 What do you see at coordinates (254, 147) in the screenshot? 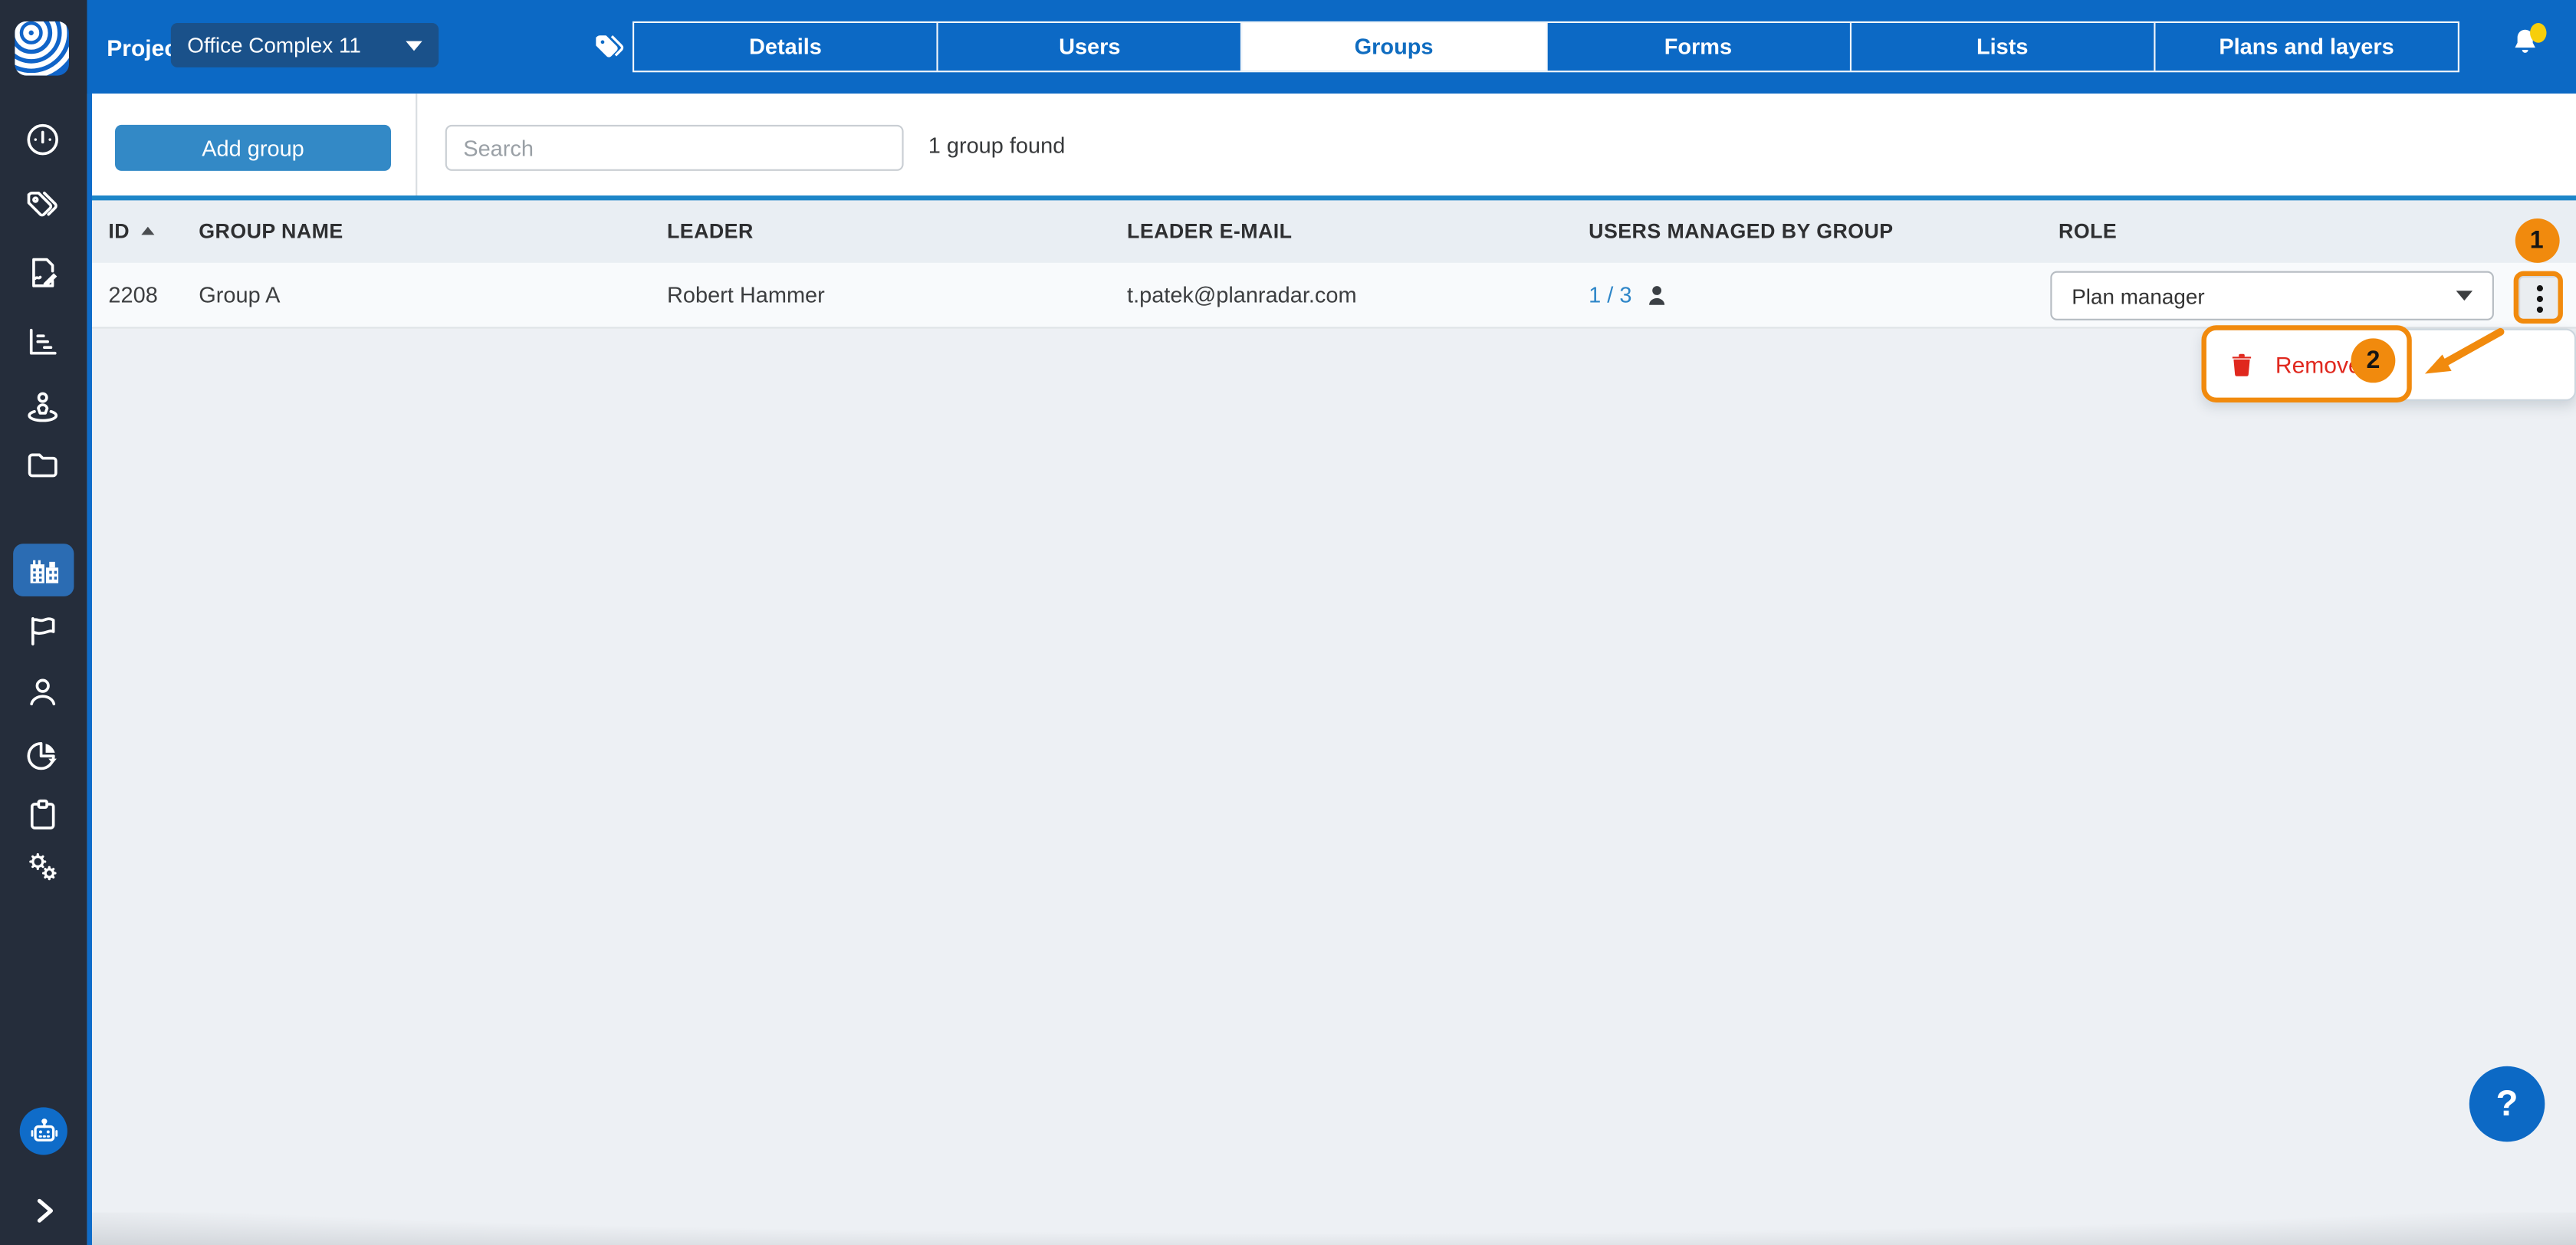
I see `add-group-button: Add group` at bounding box center [254, 147].